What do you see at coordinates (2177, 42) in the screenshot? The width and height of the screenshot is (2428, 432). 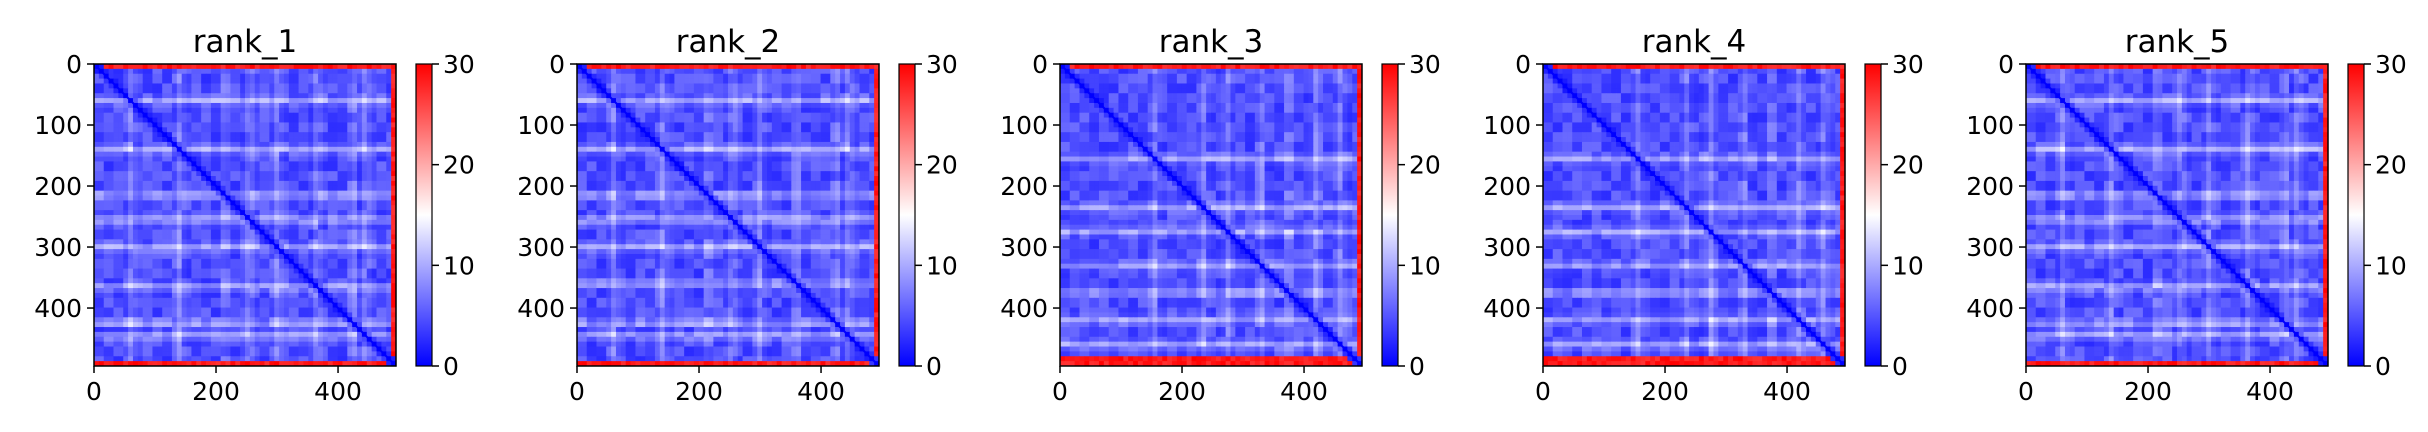 I see `panel-title: rank_5` at bounding box center [2177, 42].